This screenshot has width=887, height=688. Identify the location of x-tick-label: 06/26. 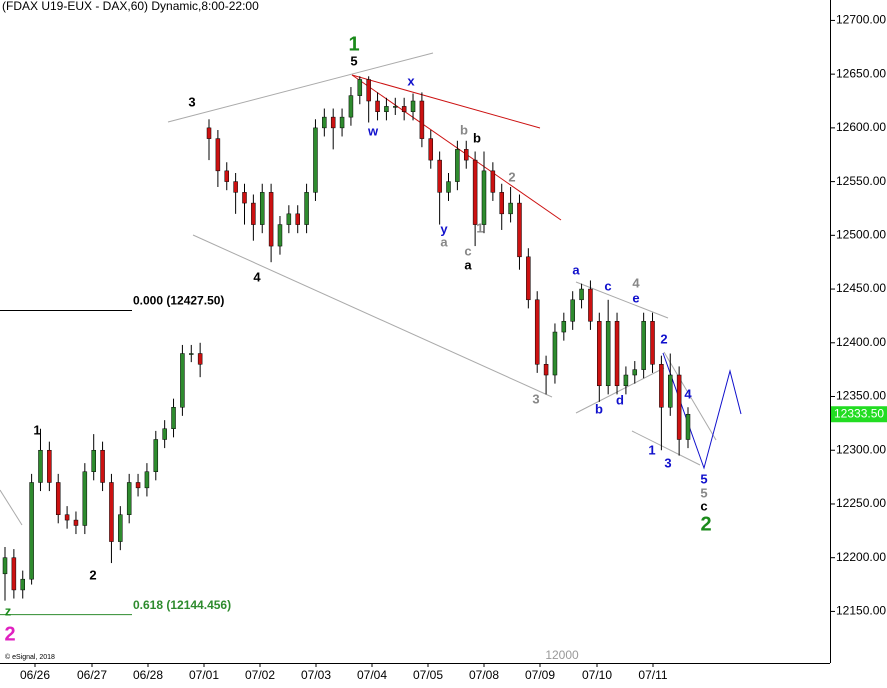
(35, 675).